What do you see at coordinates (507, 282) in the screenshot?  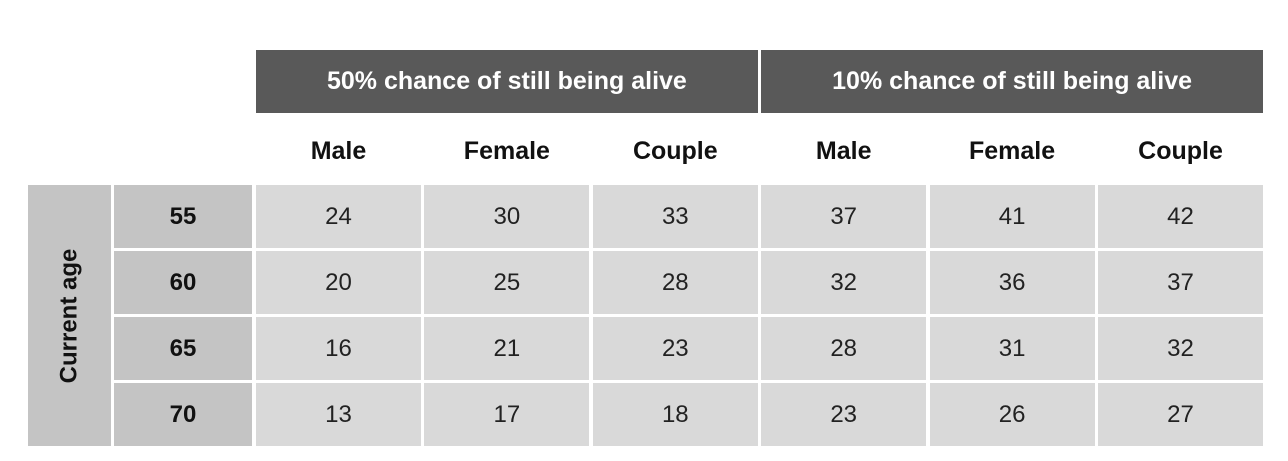 I see `table-cell: 25` at bounding box center [507, 282].